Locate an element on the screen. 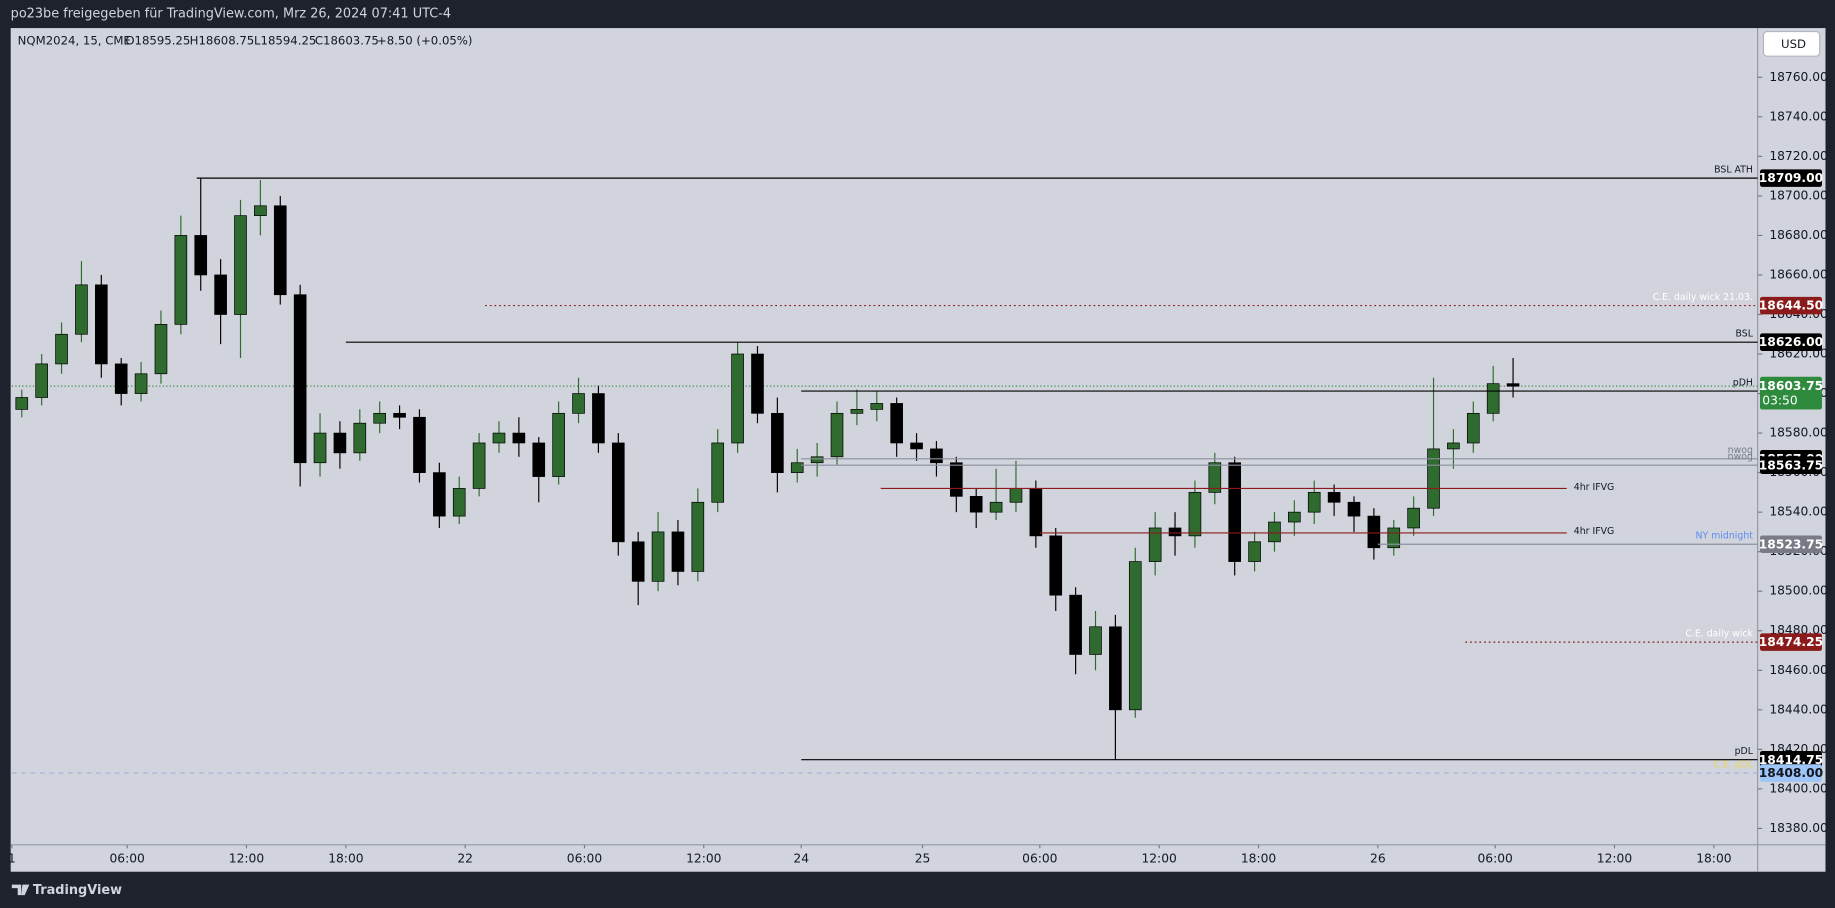 The width and height of the screenshot is (1835, 908). x-tick-label: 25 is located at coordinates (923, 858).